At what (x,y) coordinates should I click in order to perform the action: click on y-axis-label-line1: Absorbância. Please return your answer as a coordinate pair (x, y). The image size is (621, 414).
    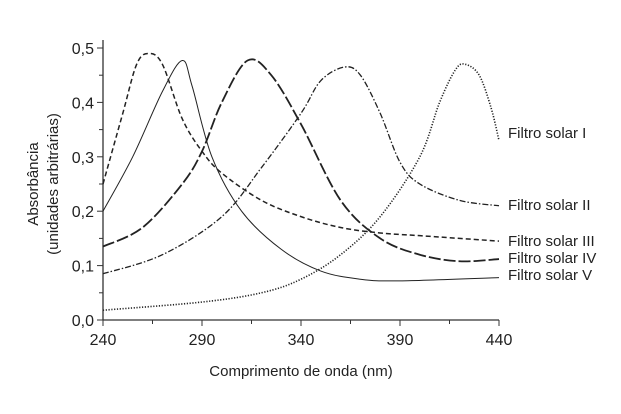
    Looking at the image, I should click on (33, 184).